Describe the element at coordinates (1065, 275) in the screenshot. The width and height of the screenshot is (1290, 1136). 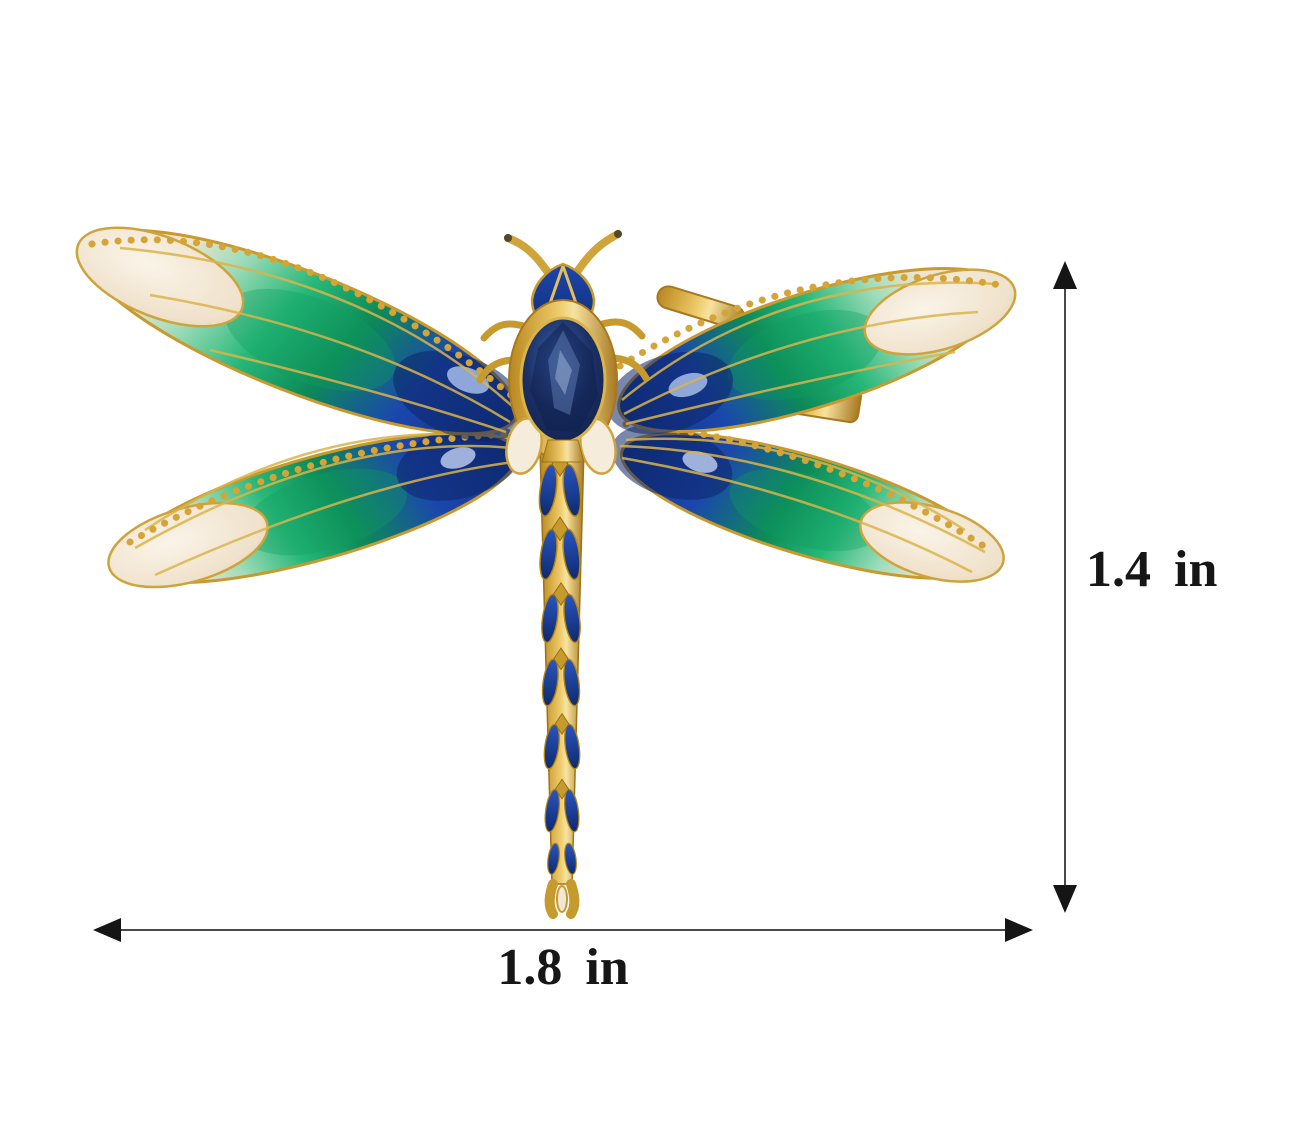
I see `arrow-up-icon` at that location.